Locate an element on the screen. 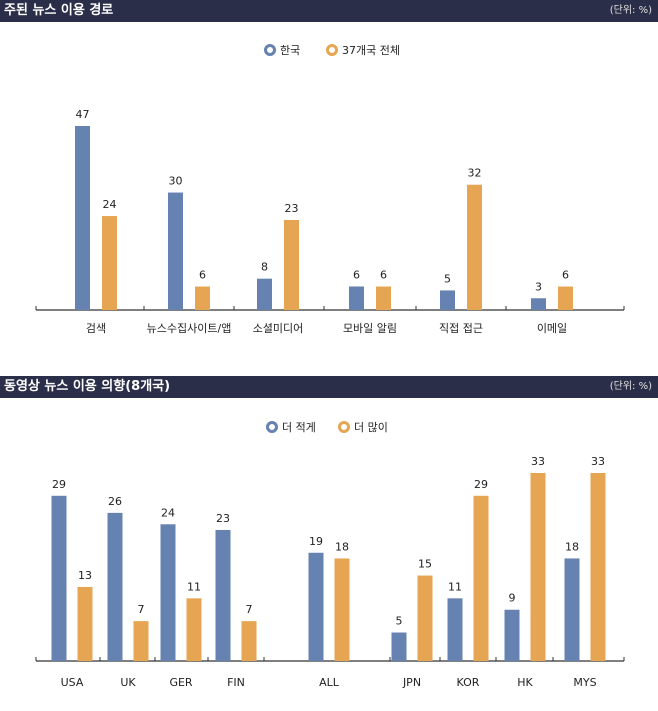 This screenshot has height=711, width=658. c1-data-label-1-3: 6 is located at coordinates (383, 275).